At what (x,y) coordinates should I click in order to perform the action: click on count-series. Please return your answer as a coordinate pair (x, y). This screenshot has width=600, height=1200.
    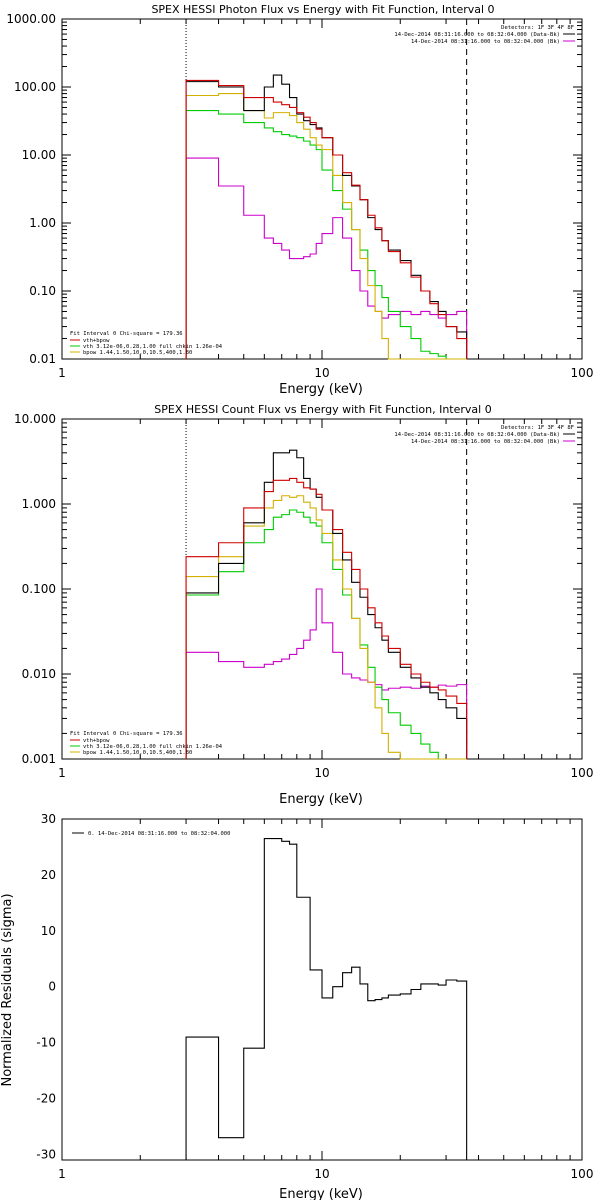
    Looking at the image, I should click on (326, 604).